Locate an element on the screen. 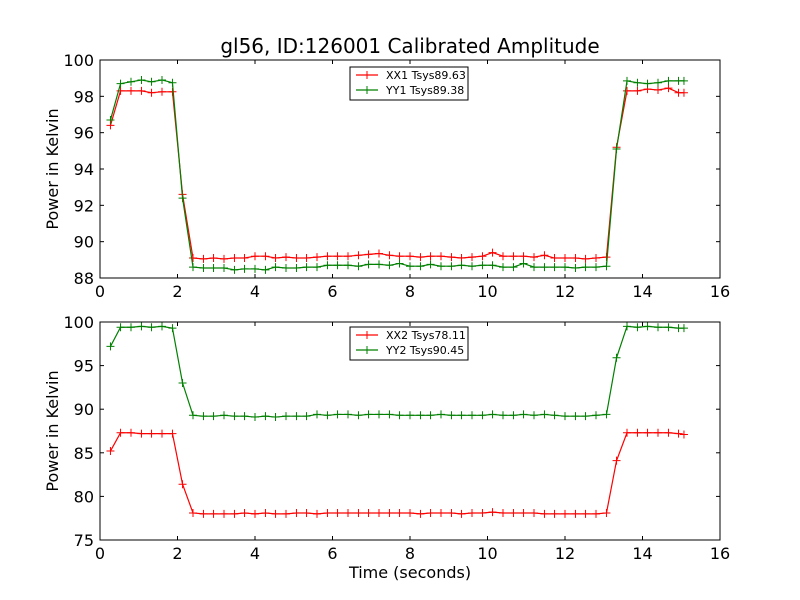 The width and height of the screenshot is (800, 600). x-tick-label: 10 is located at coordinates (487, 291).